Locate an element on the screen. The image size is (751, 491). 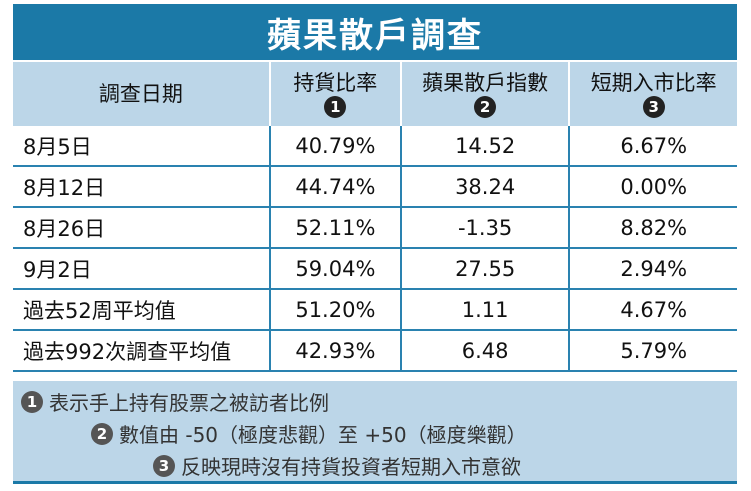
note-1-badge-icon: 1 is located at coordinates (335, 107).